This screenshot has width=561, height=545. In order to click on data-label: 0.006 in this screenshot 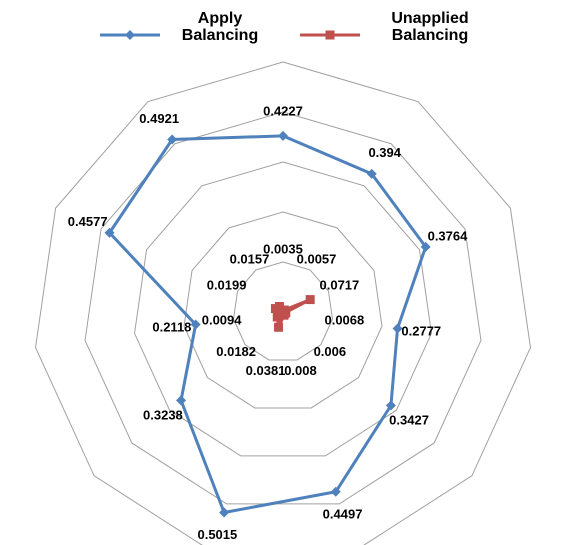, I will do `click(330, 351)`.